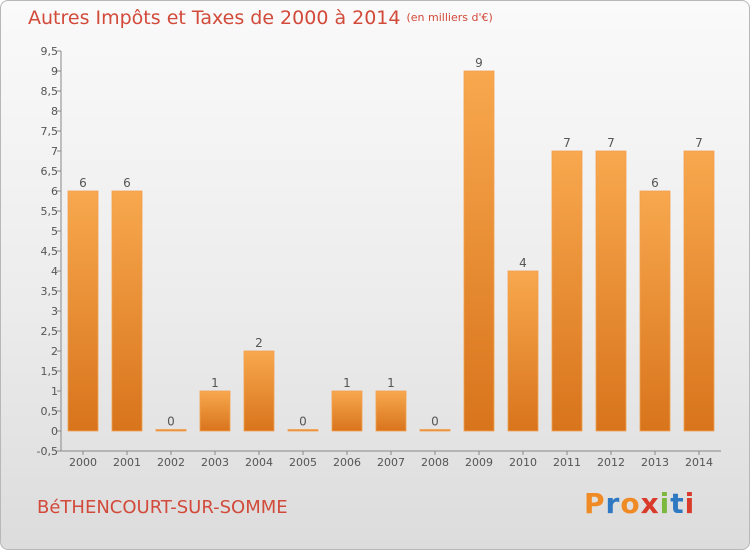 Image resolution: width=750 pixels, height=550 pixels. I want to click on data-label: 4, so click(523, 263).